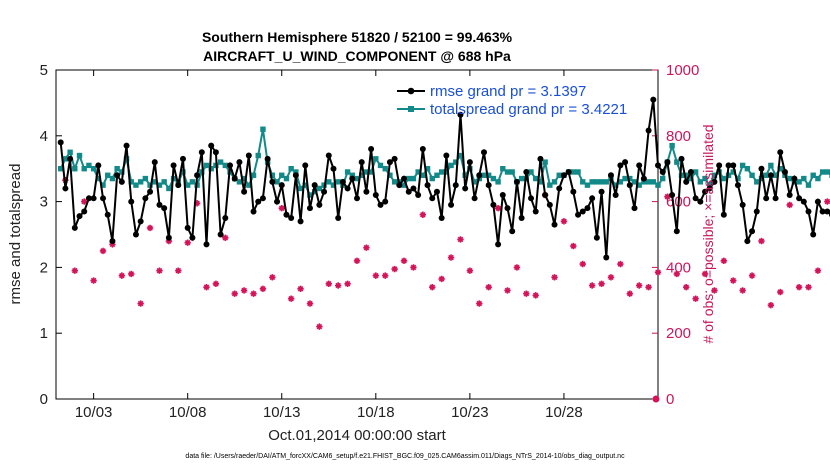 This screenshot has height=470, width=830. I want to click on y-tick-label: 4, so click(44, 136).